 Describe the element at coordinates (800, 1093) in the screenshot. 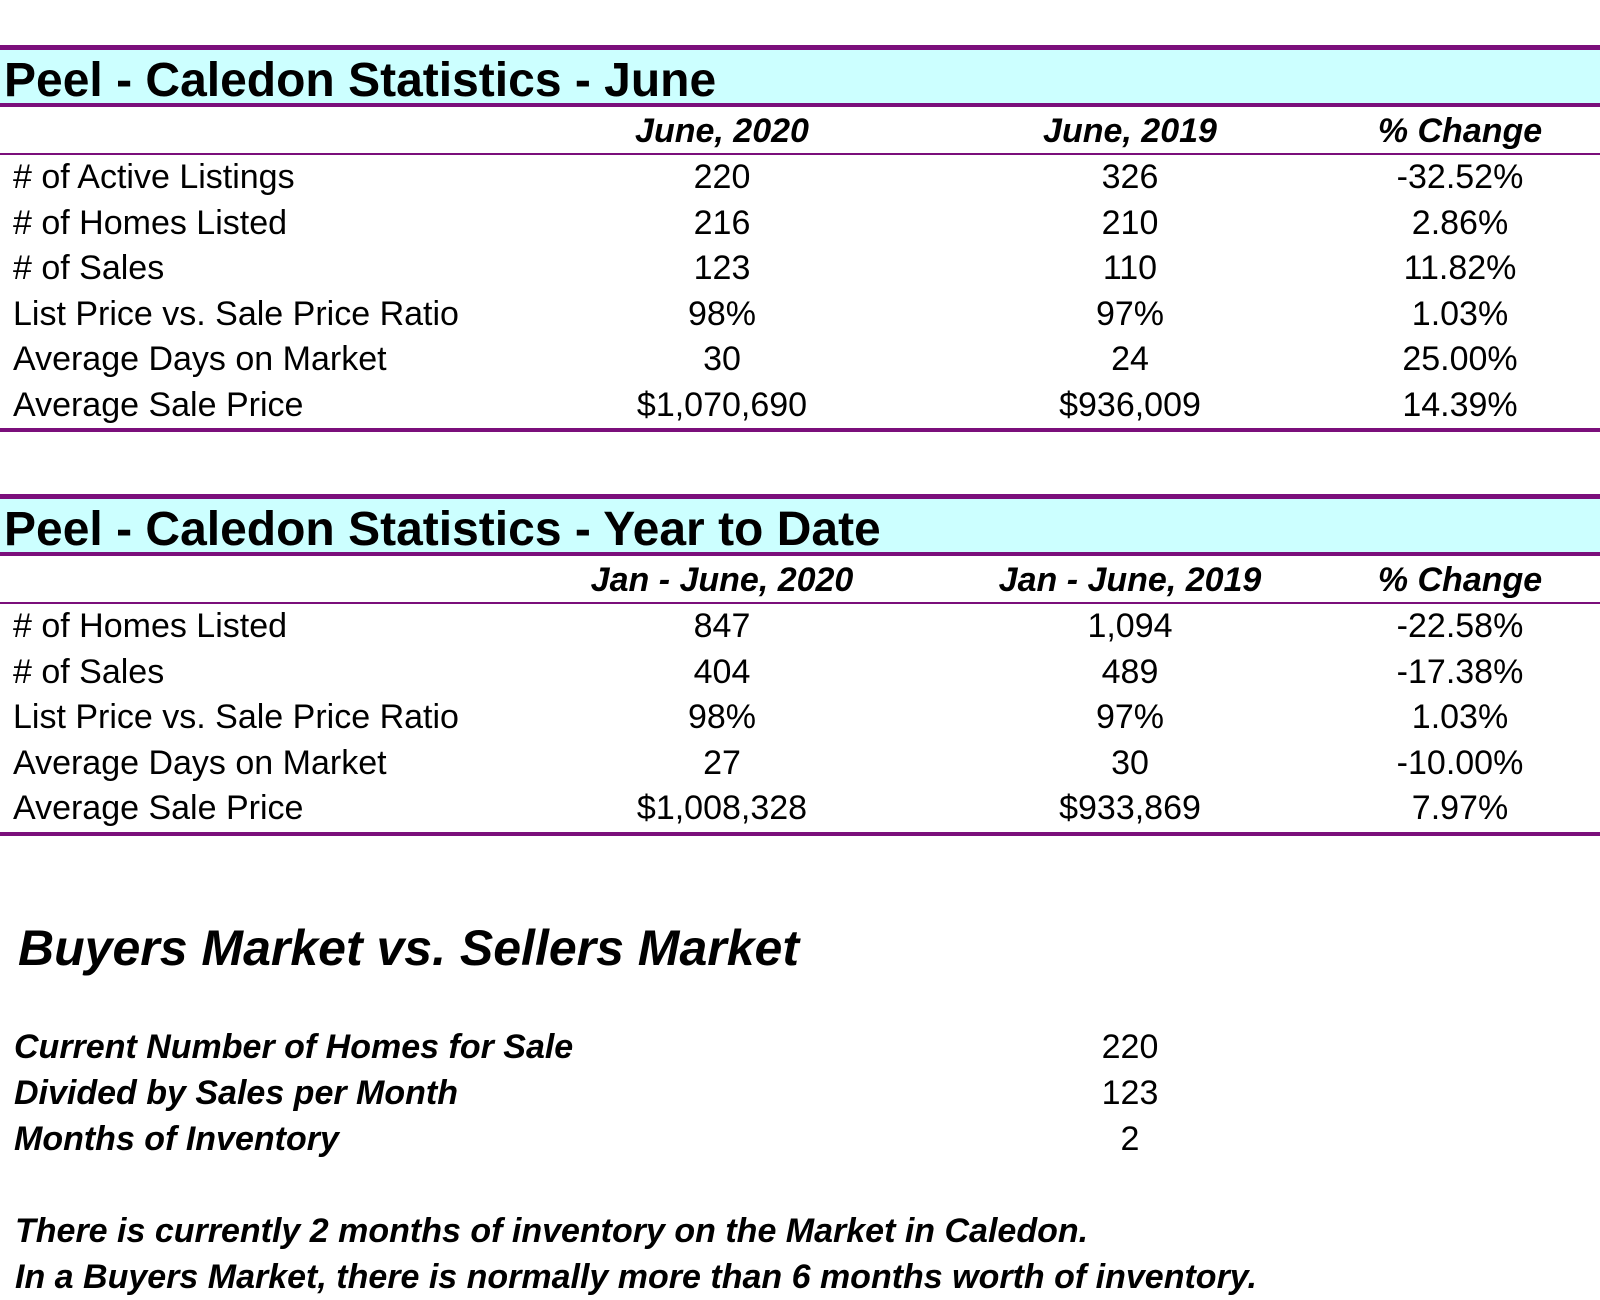

I see `inventory-row: Divided by Sales per Month 123` at that location.